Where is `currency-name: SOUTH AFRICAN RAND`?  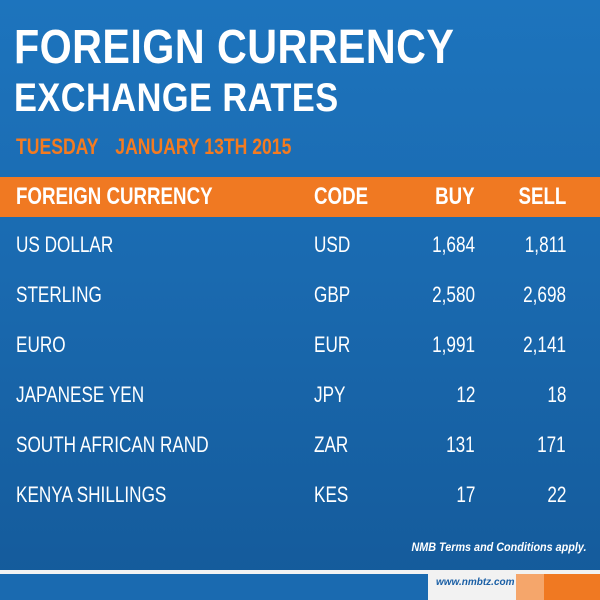 currency-name: SOUTH AFRICAN RAND is located at coordinates (112, 444).